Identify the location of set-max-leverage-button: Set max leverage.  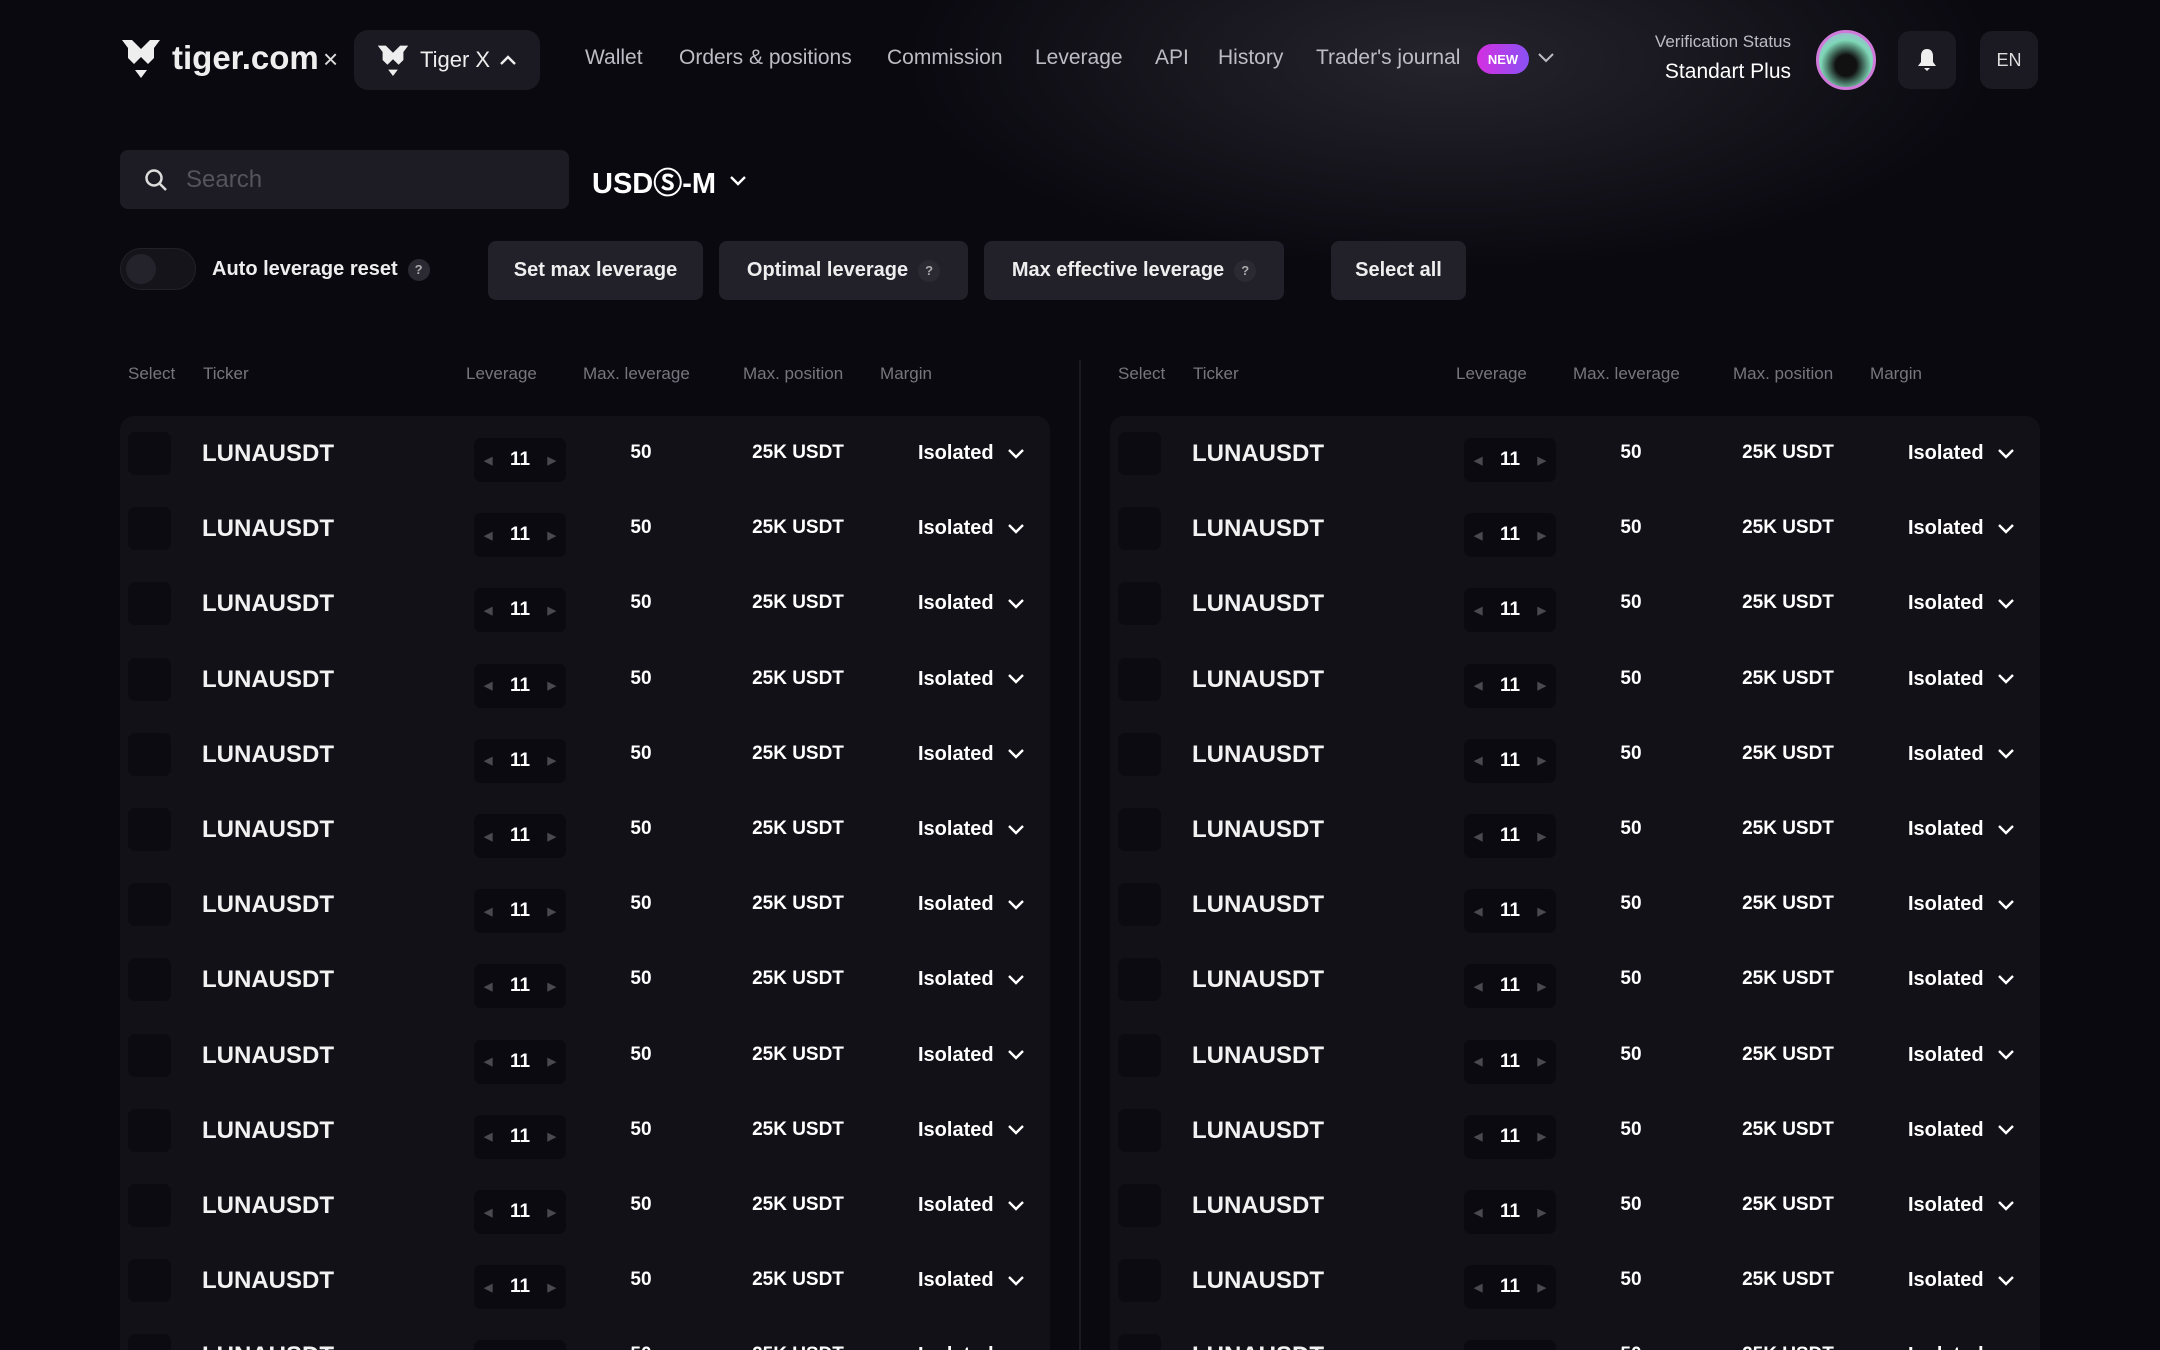
(595, 270).